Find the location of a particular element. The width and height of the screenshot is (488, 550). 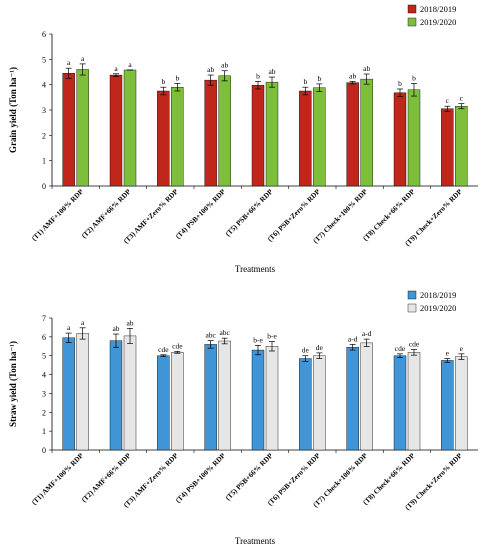

y-axis-label: Straw yield (Ton ha⁻¹) is located at coordinates (13, 384).